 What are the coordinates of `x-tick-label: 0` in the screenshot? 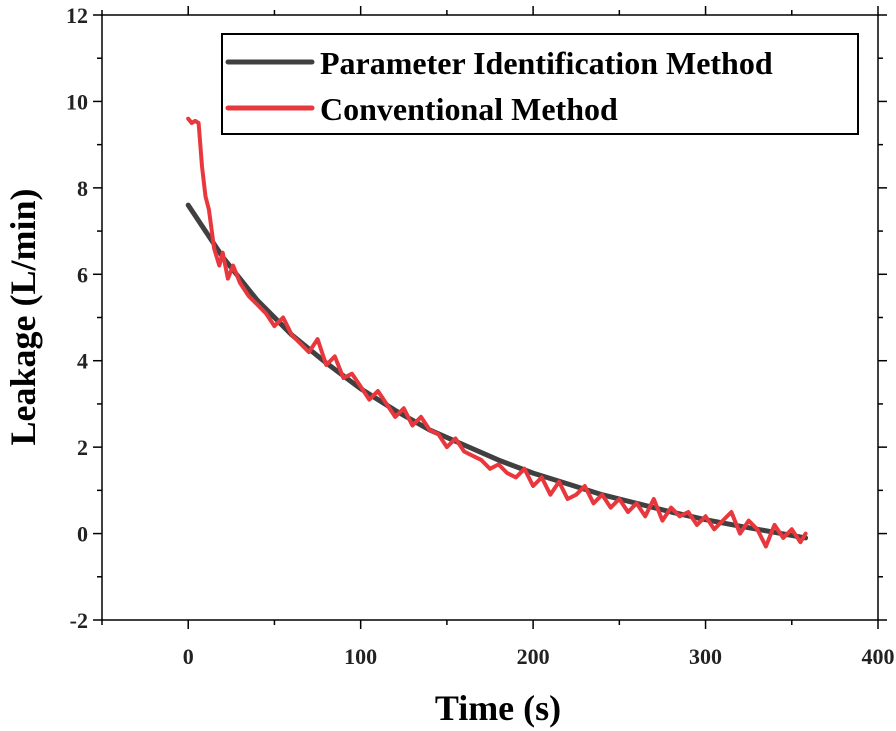 It's located at (188, 656).